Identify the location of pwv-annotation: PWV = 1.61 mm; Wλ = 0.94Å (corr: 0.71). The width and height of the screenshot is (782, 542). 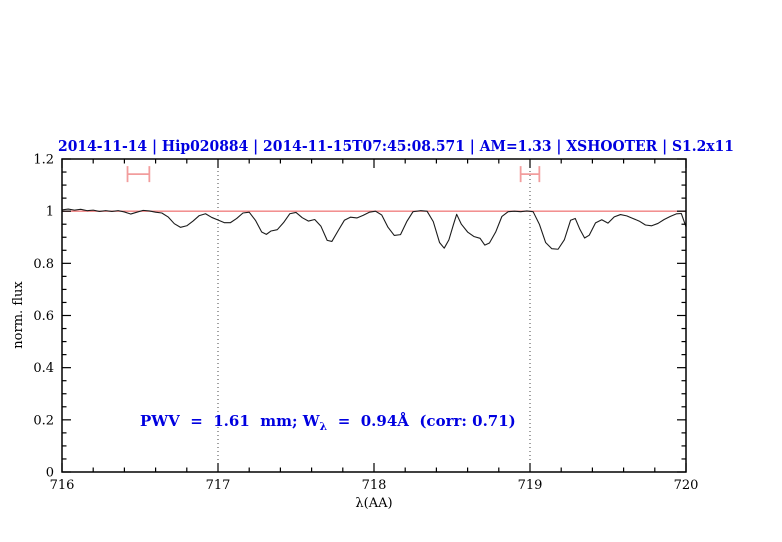
(328, 422).